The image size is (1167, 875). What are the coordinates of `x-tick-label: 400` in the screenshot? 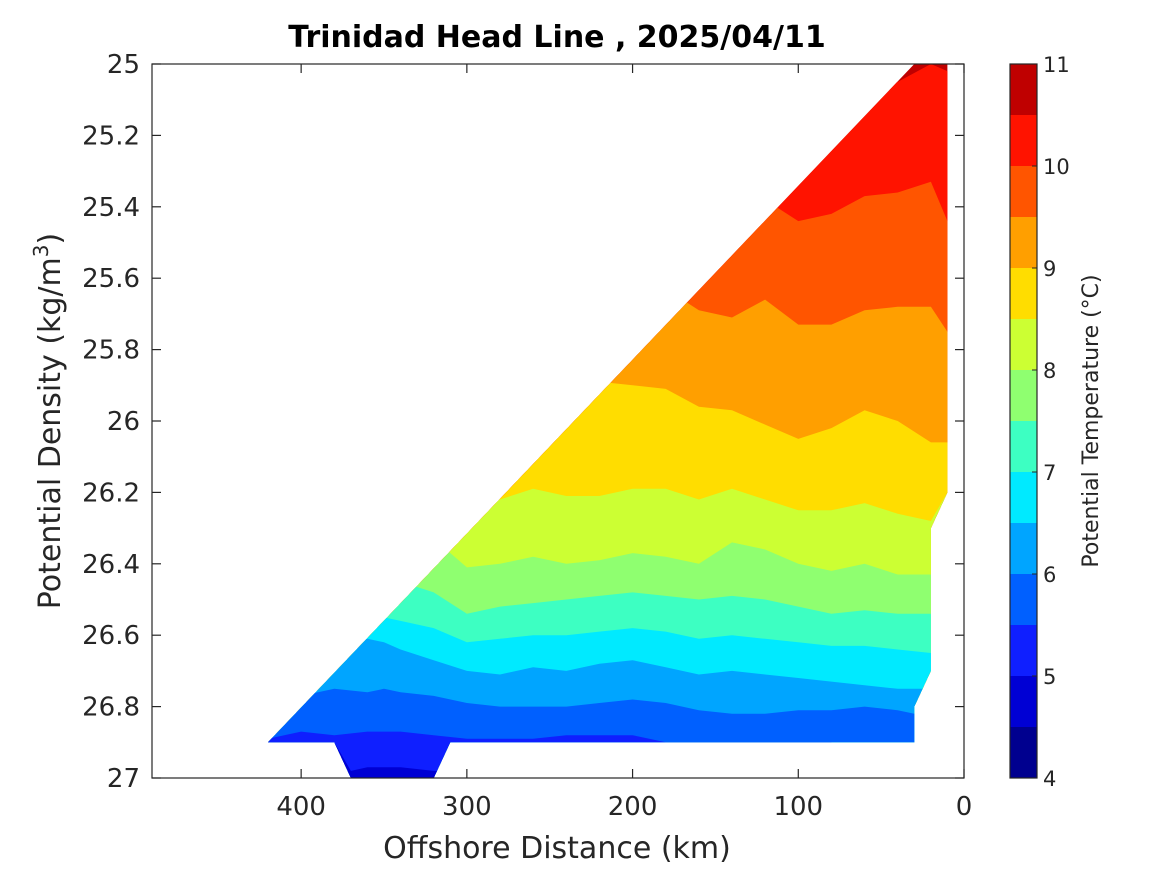 It's located at (301, 807).